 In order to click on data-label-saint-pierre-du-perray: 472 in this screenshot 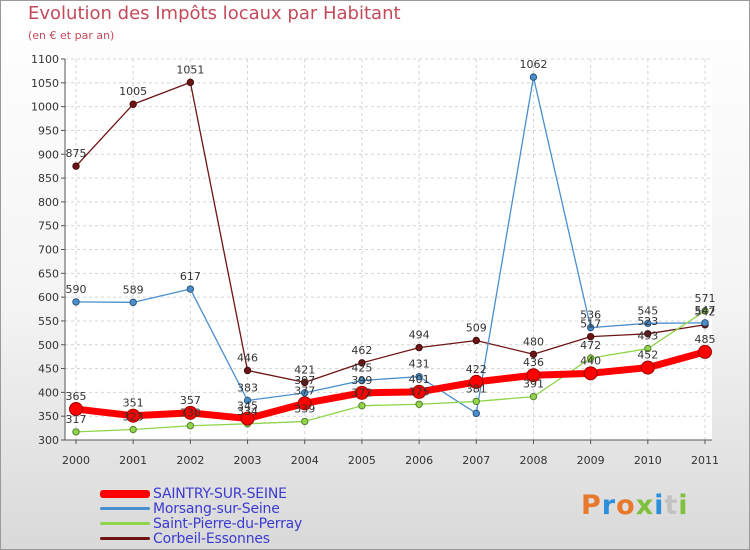, I will do `click(590, 345)`.